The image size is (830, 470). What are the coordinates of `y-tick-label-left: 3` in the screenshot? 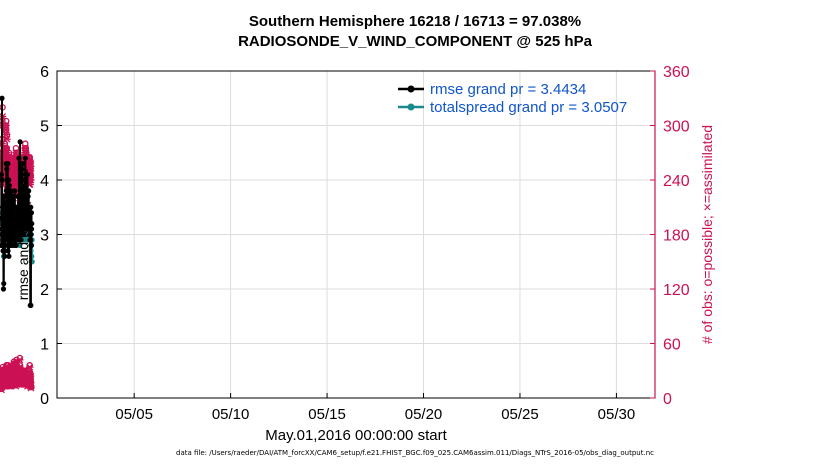 It's located at (44, 236).